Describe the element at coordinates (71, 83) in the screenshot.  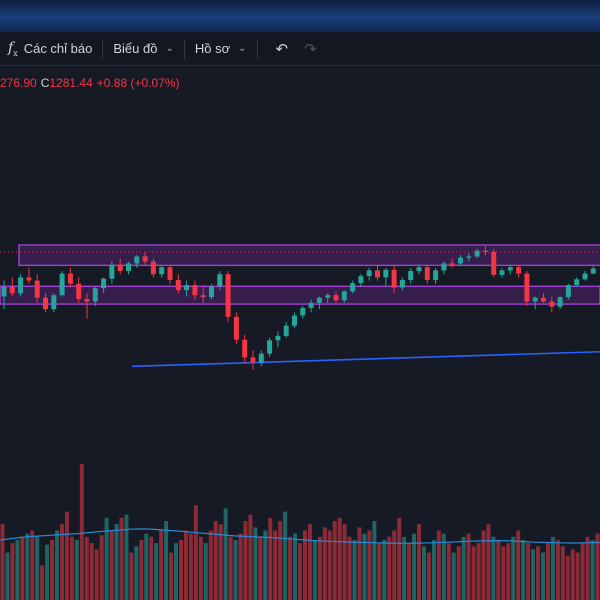
I see `legend-close-value: 1281.44` at that location.